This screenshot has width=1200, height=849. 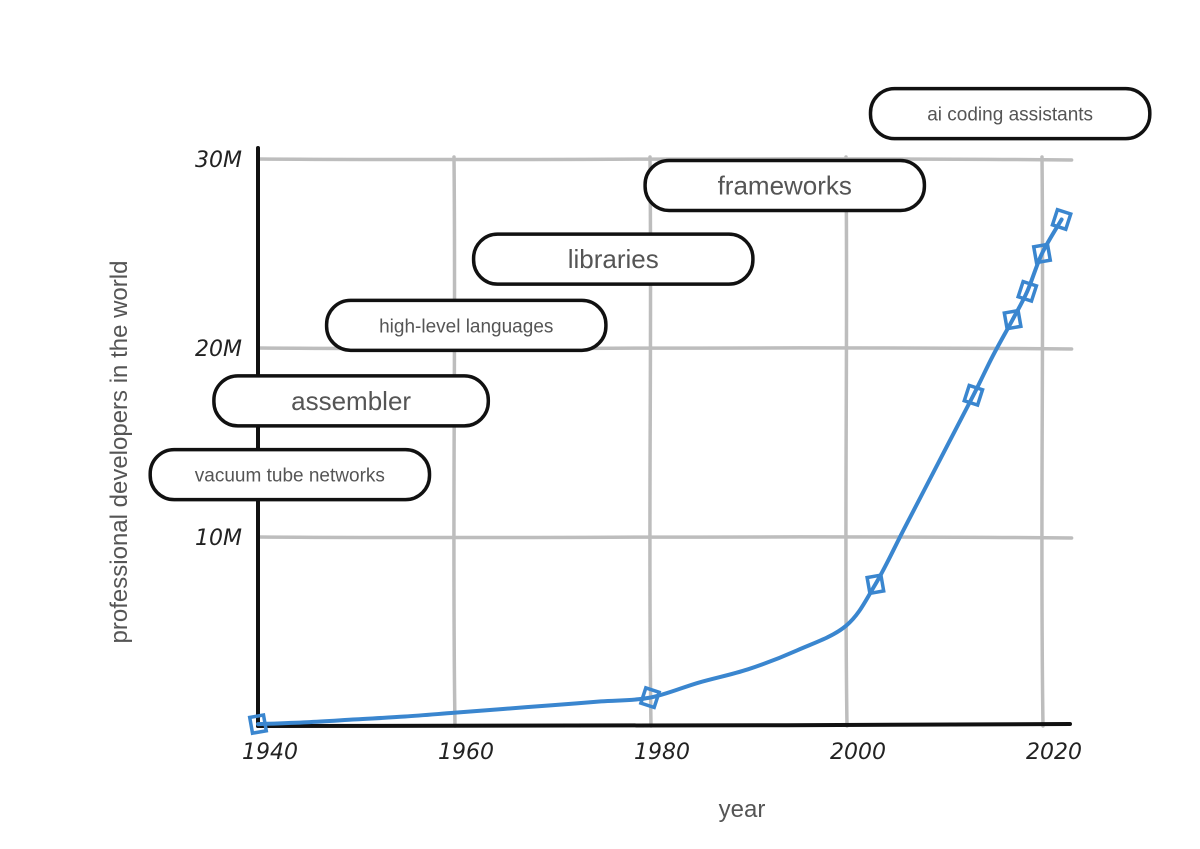 I want to click on y-axis-label: professional developers in the world, so click(x=119, y=452).